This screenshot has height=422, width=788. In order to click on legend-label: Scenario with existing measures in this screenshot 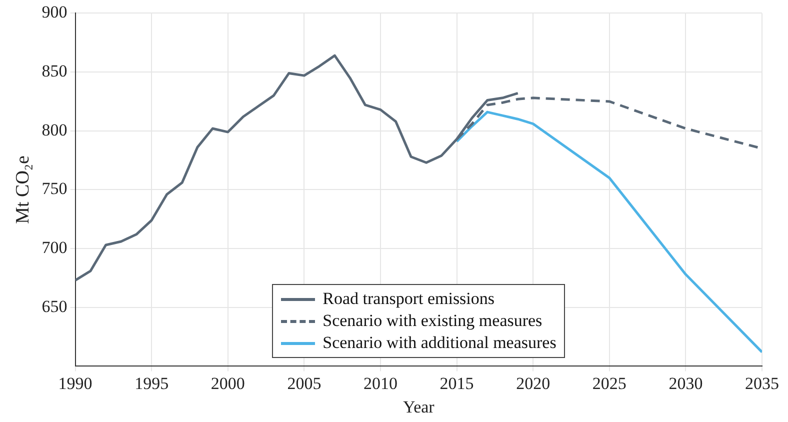, I will do `click(432, 321)`.